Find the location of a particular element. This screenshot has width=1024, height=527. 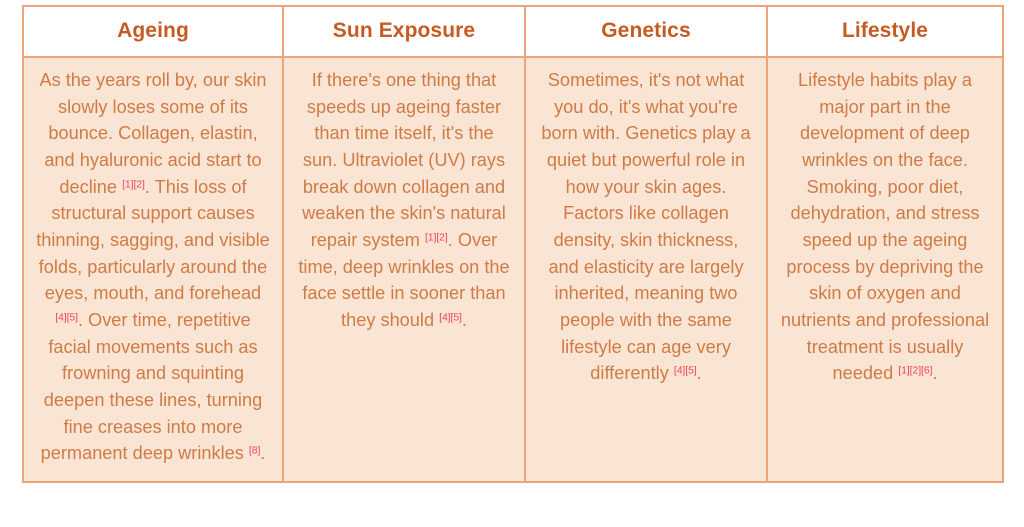

column-header-genetics: Genetics is located at coordinates (646, 32).